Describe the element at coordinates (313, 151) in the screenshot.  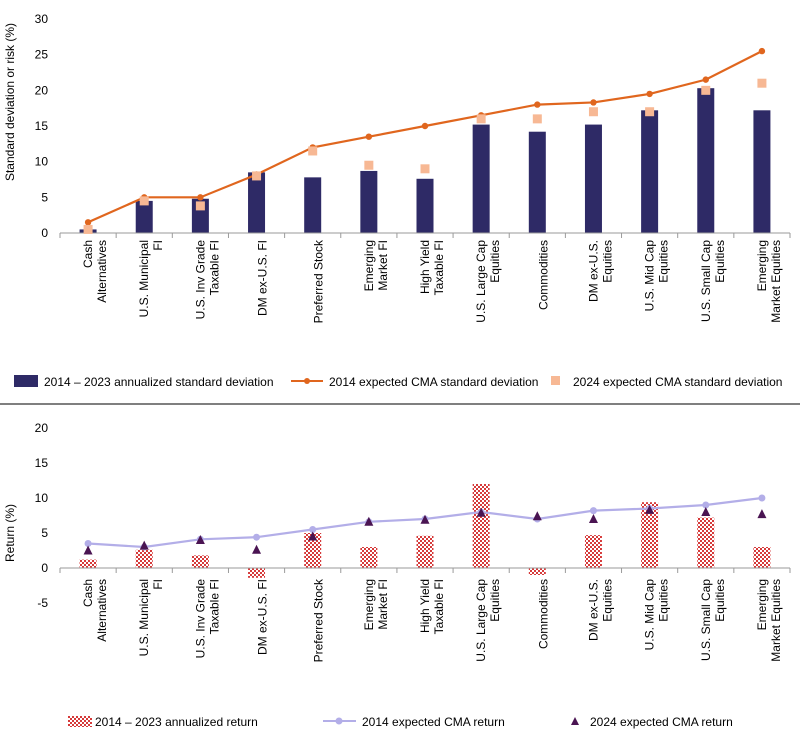
I see `top-expected-2024-marker-preferred-stock` at that location.